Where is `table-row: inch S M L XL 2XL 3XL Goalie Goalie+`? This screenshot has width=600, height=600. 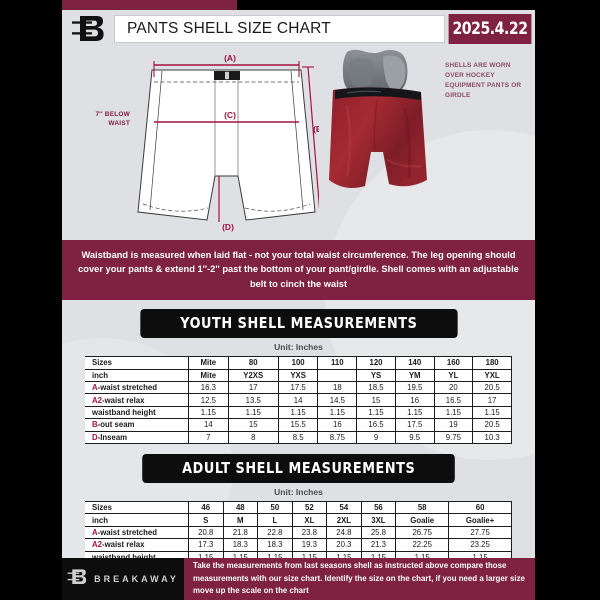
table-row: inch S M L XL 2XL 3XL Goalie Goalie+ is located at coordinates (298, 520).